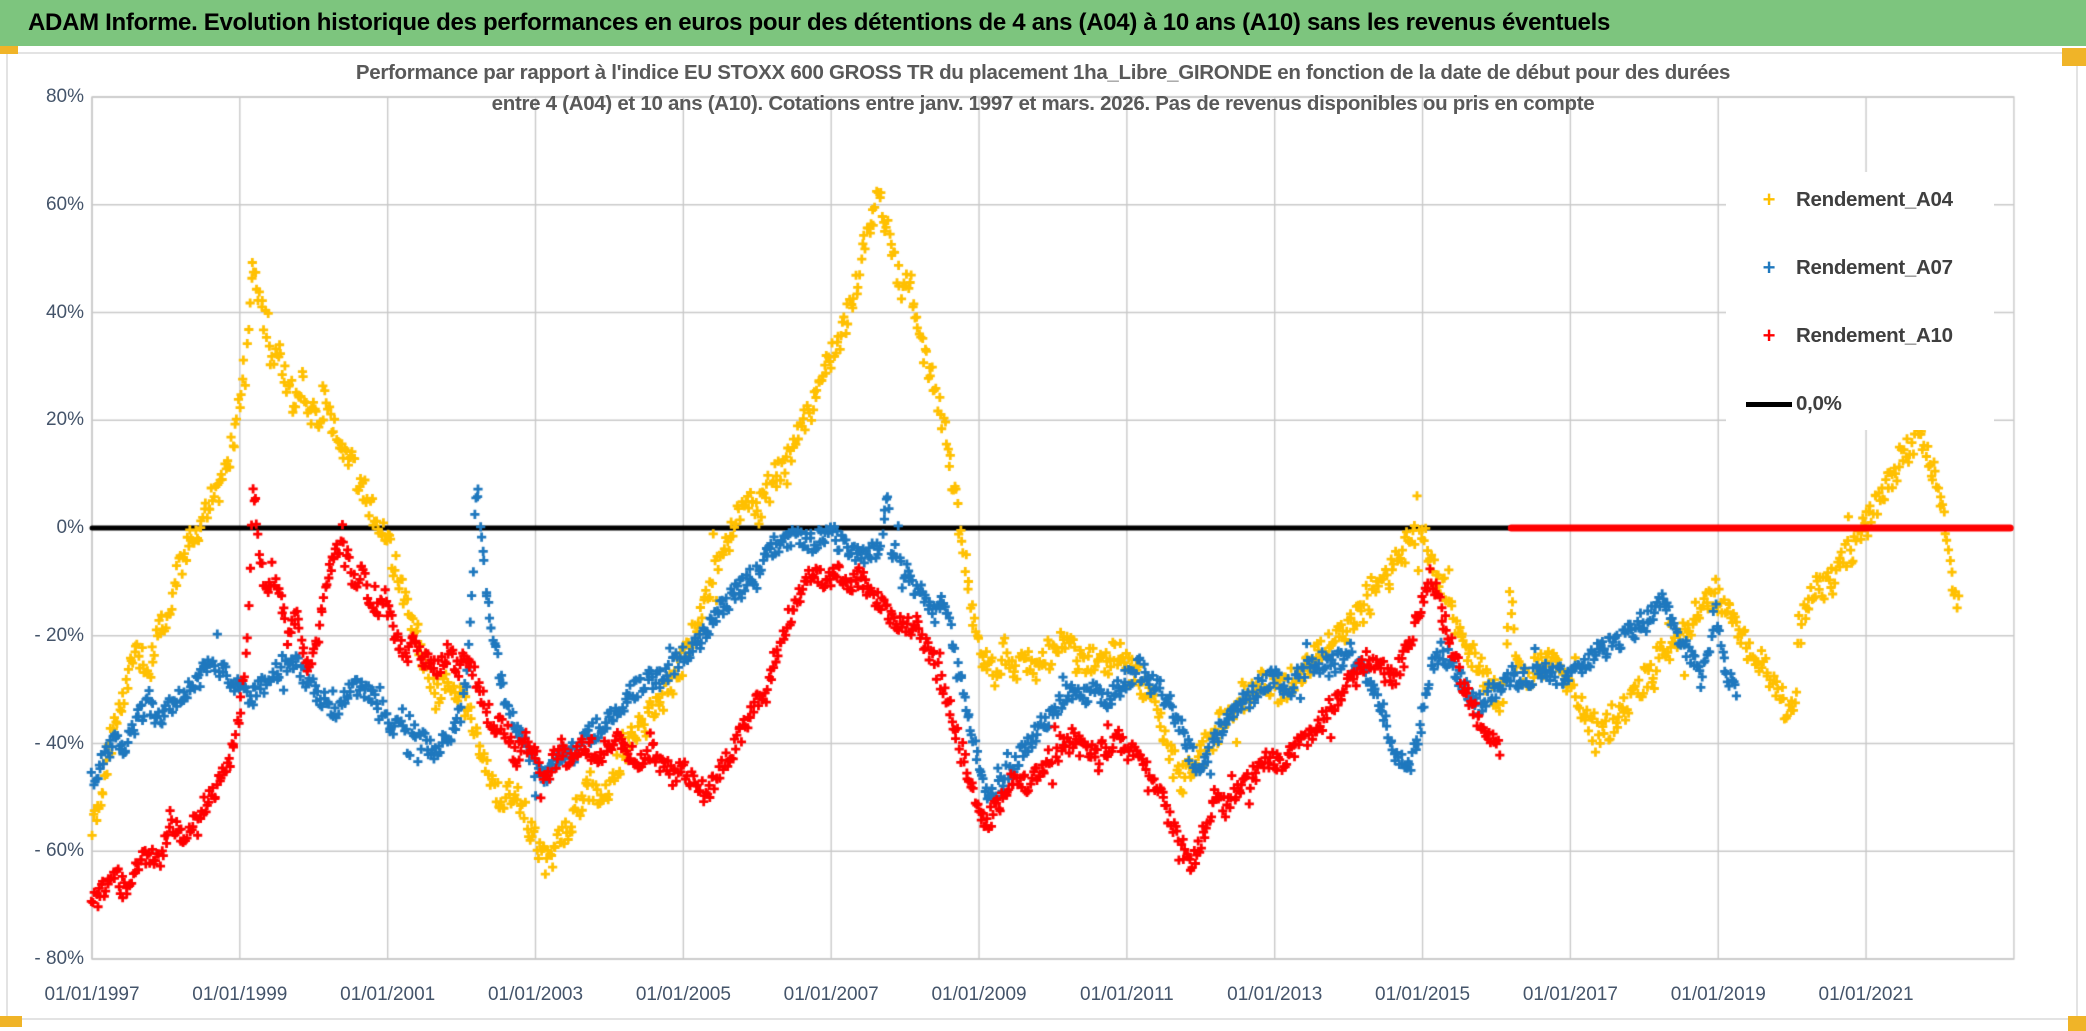 The width and height of the screenshot is (2086, 1031). What do you see at coordinates (1874, 199) in the screenshot?
I see `legend-label: Rendement_A04` at bounding box center [1874, 199].